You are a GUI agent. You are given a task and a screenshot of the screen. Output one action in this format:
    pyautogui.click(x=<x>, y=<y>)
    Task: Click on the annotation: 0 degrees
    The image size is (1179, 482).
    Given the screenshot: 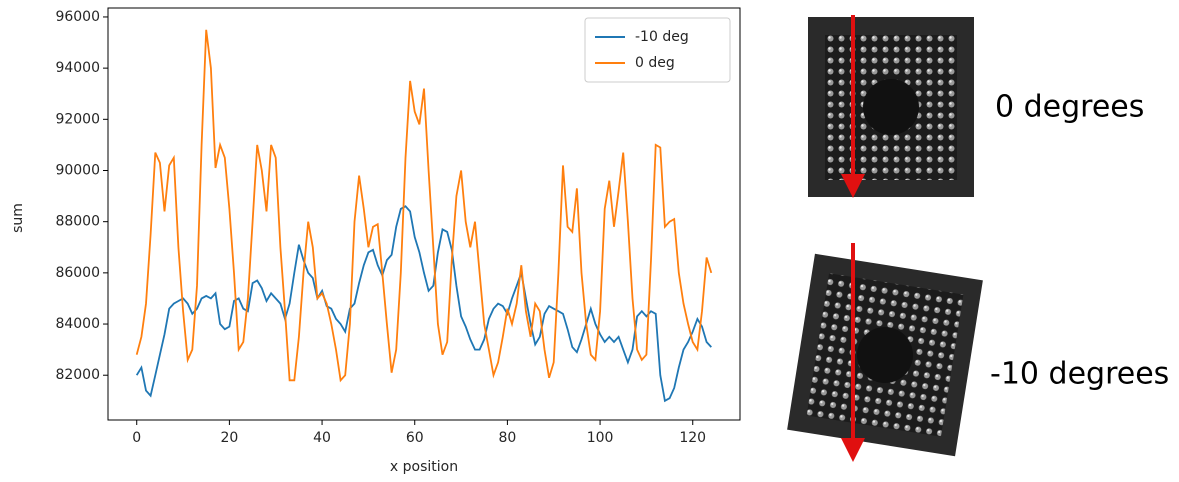 What is the action you would take?
    pyautogui.click(x=1069, y=107)
    